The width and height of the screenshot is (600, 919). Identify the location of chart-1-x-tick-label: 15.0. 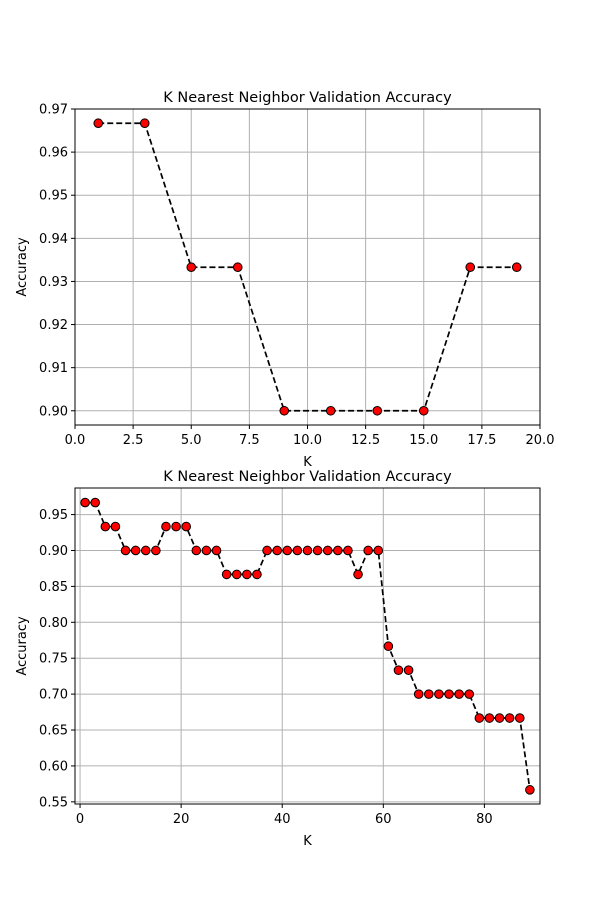
(423, 440).